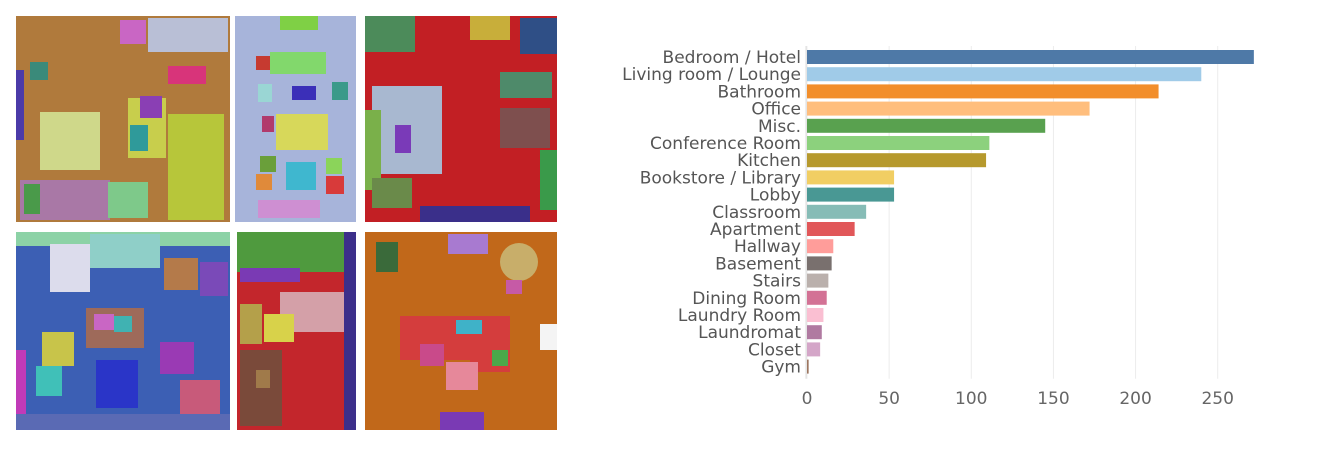 The image size is (1333, 458). I want to click on category-label-3: Office, so click(776, 110).